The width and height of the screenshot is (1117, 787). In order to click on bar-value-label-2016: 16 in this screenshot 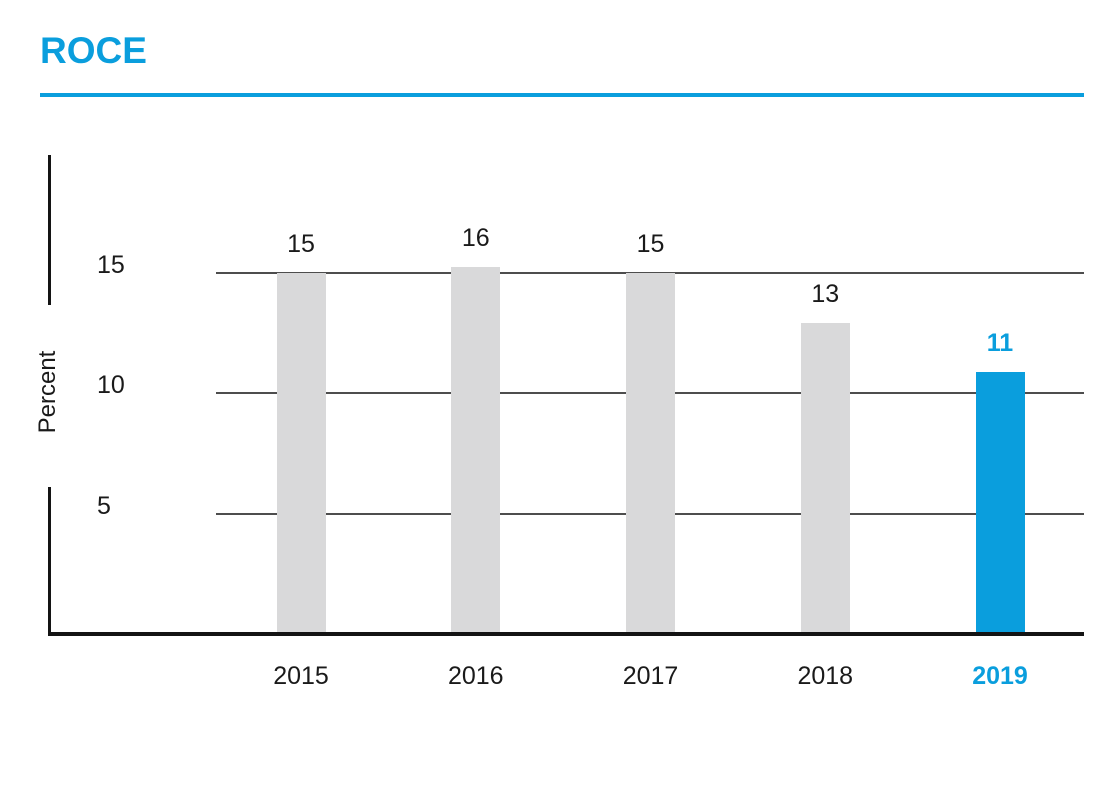, I will do `click(475, 237)`.